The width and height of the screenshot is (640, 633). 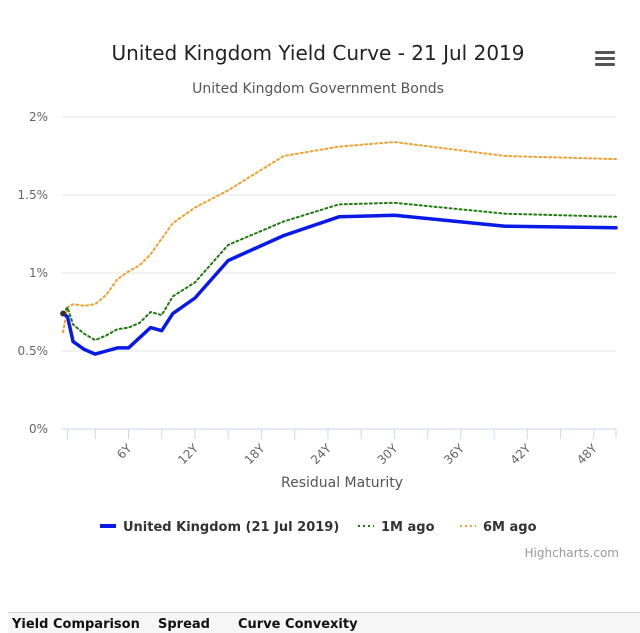 What do you see at coordinates (572, 553) in the screenshot?
I see `credits-link: Highcharts.com` at bounding box center [572, 553].